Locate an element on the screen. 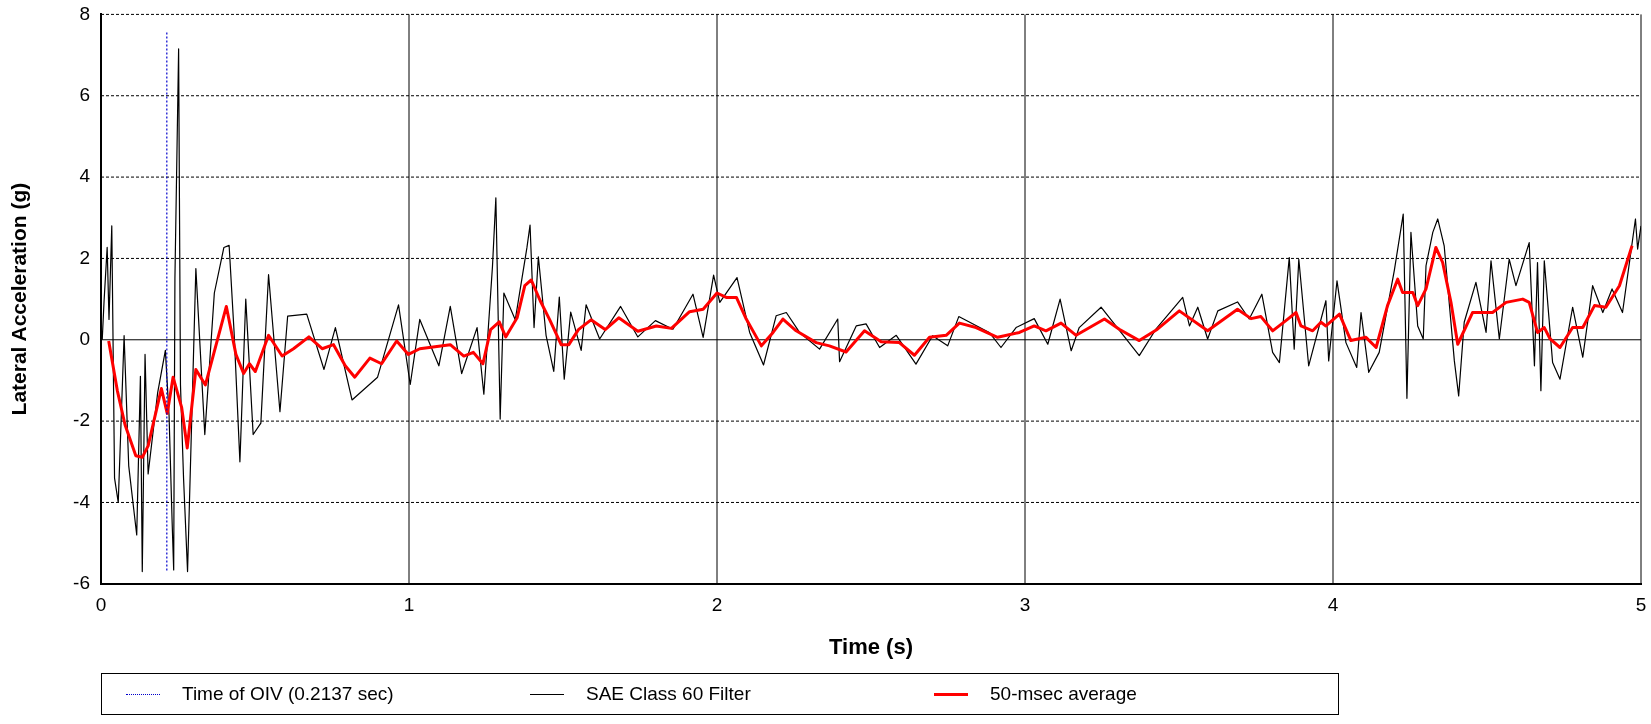  x-tick-label: 2 is located at coordinates (717, 605).